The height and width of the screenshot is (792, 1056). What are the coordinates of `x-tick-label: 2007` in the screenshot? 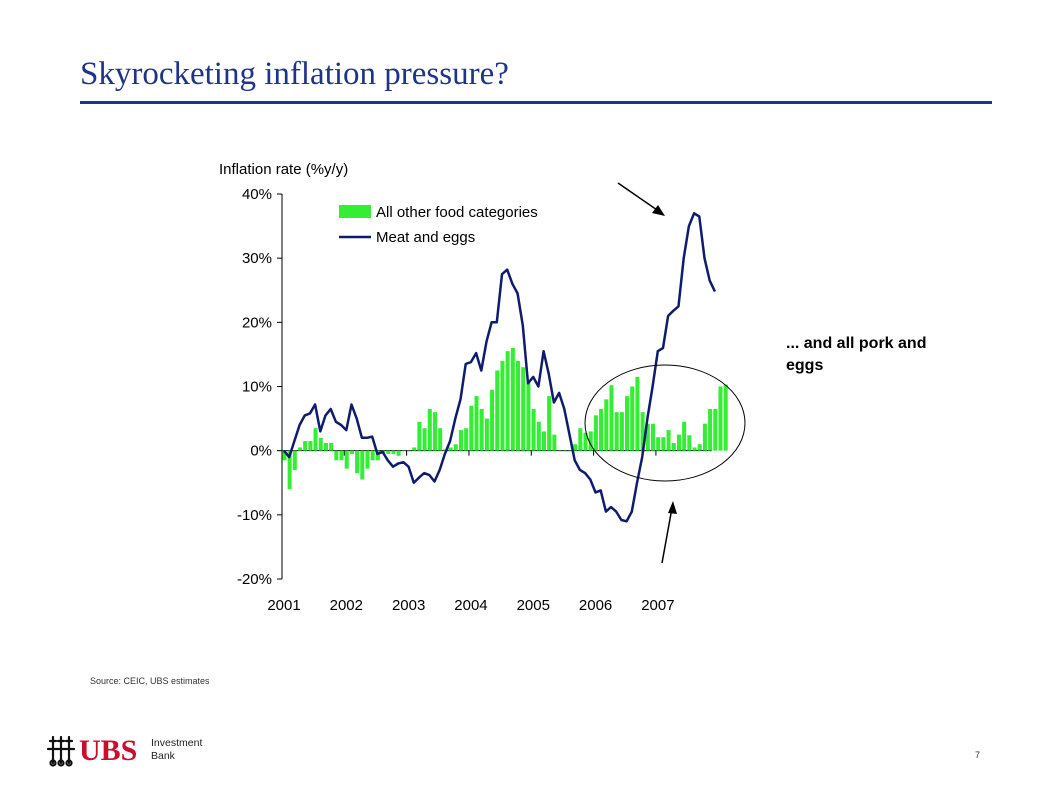 It's located at (657, 605).